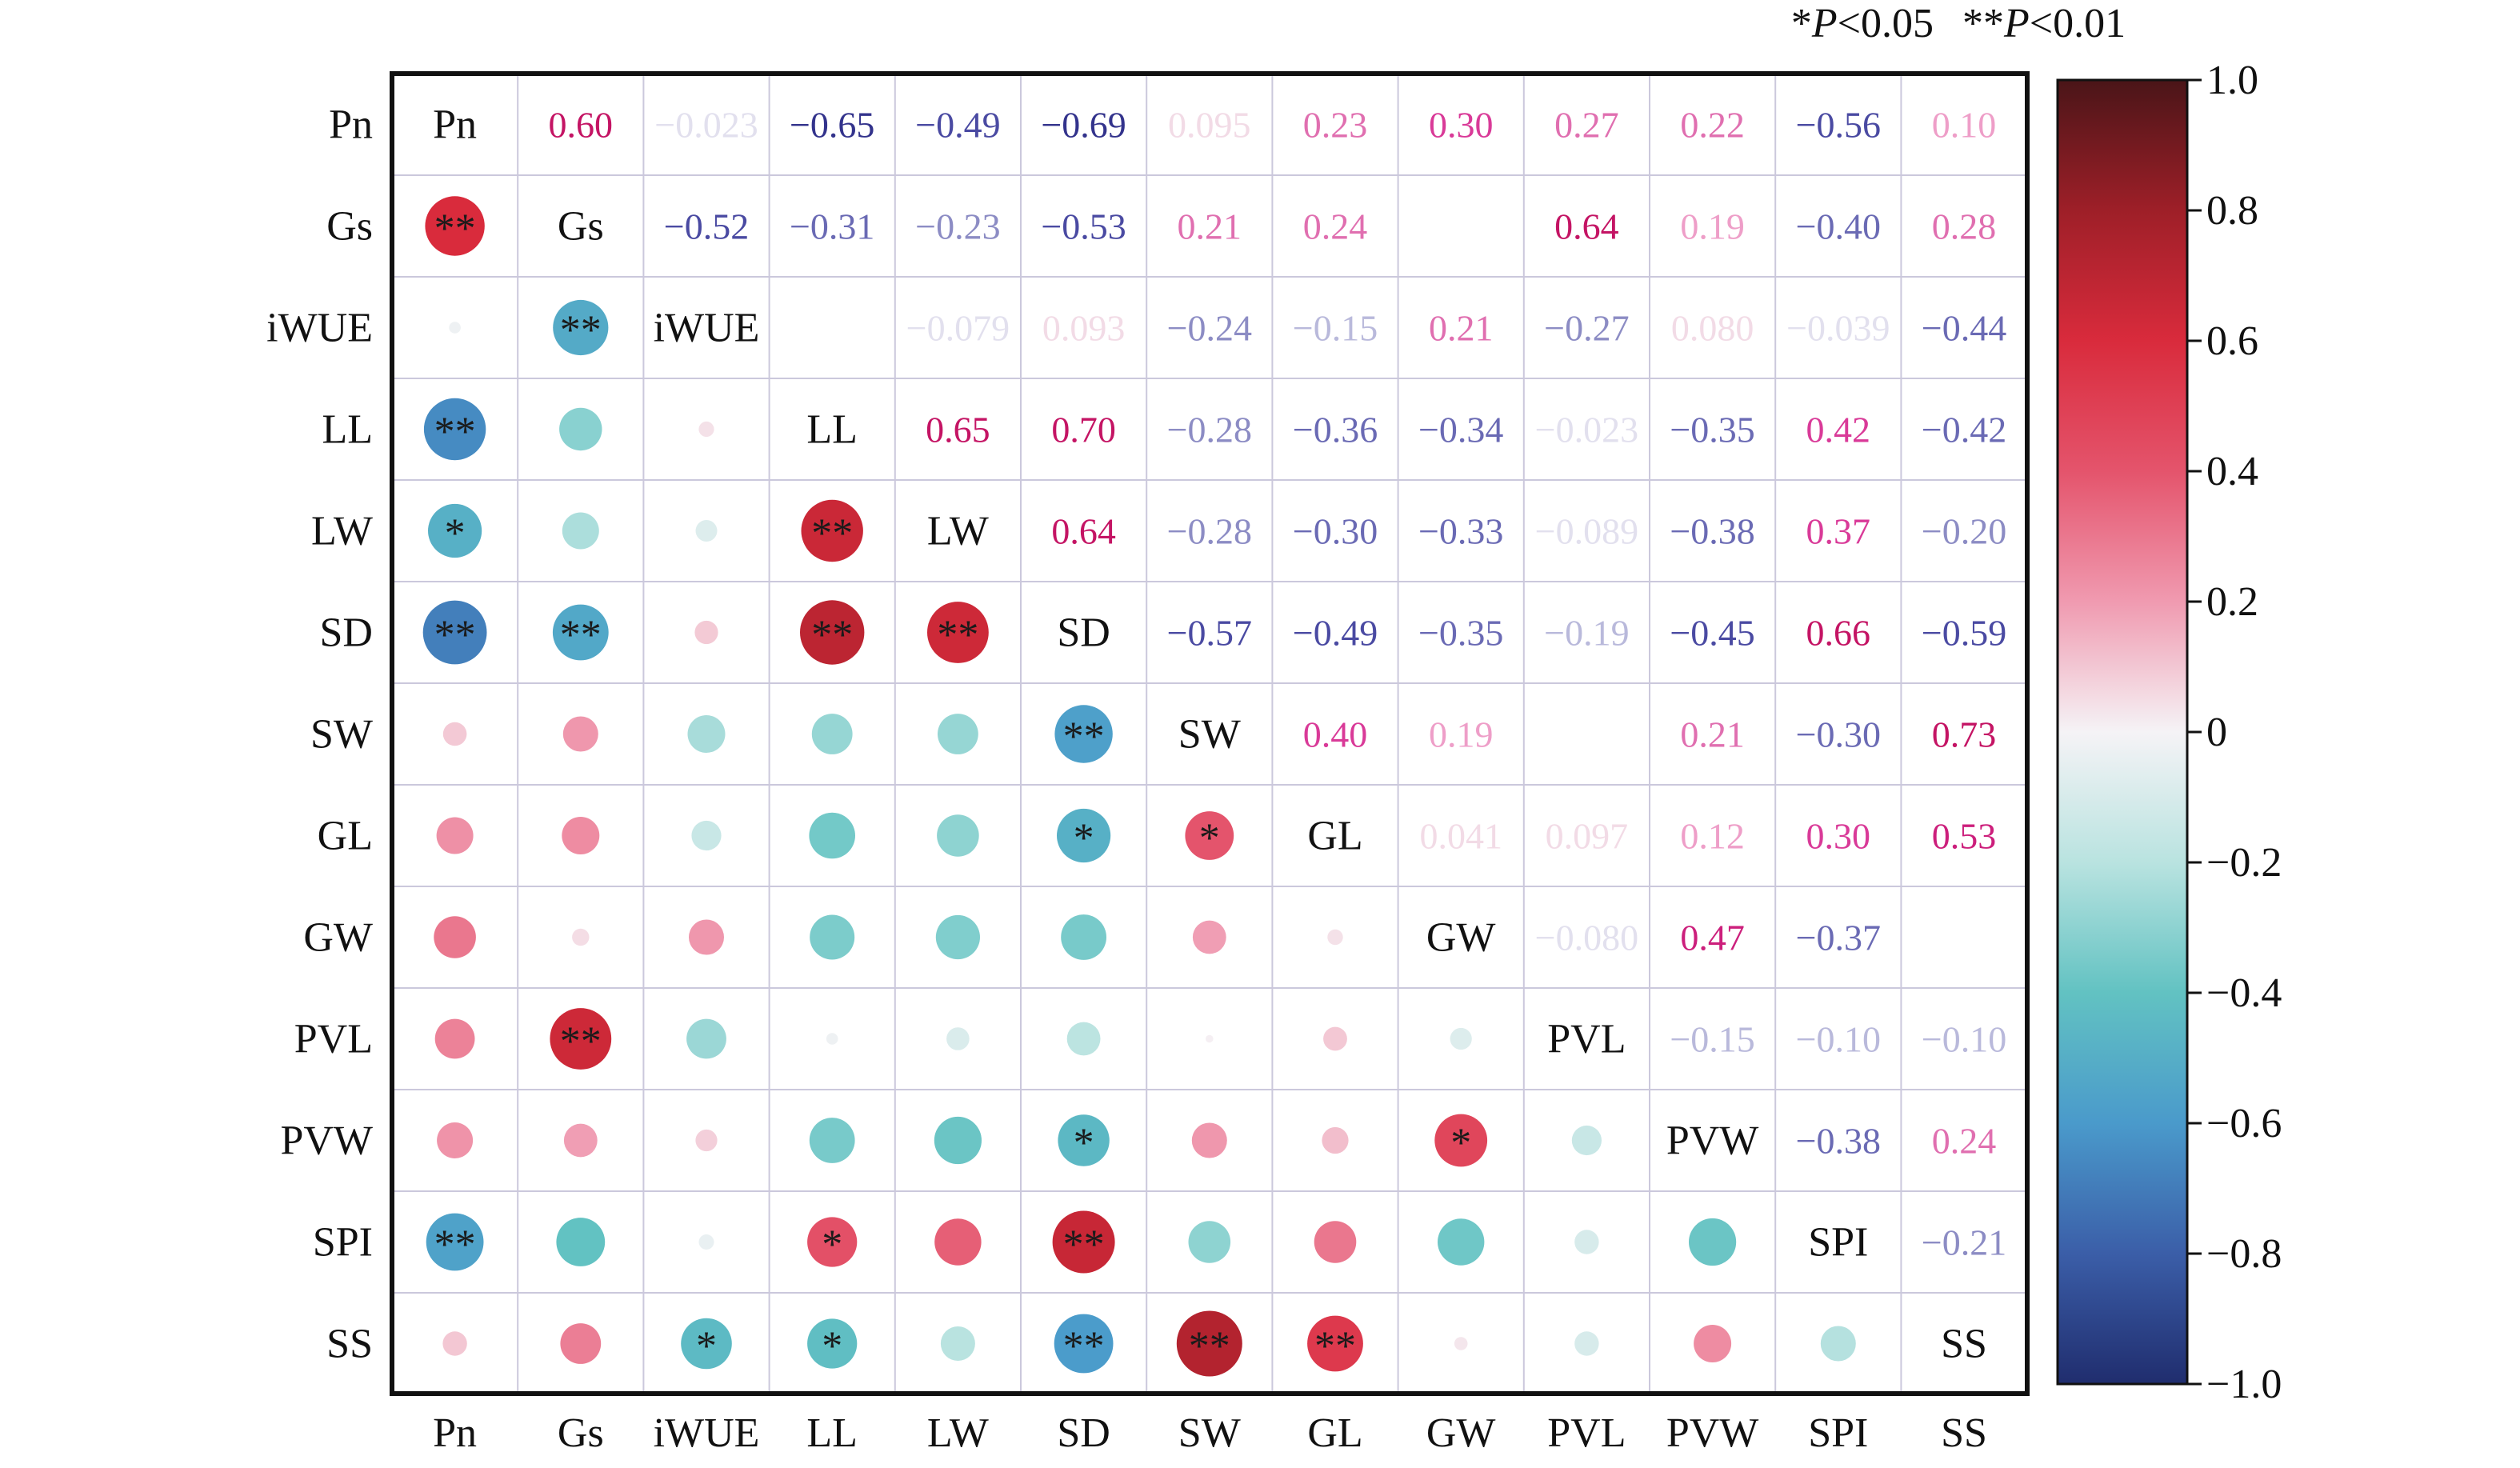 The width and height of the screenshot is (2520, 1468). I want to click on y-tick-label-sd: SD, so click(346, 633).